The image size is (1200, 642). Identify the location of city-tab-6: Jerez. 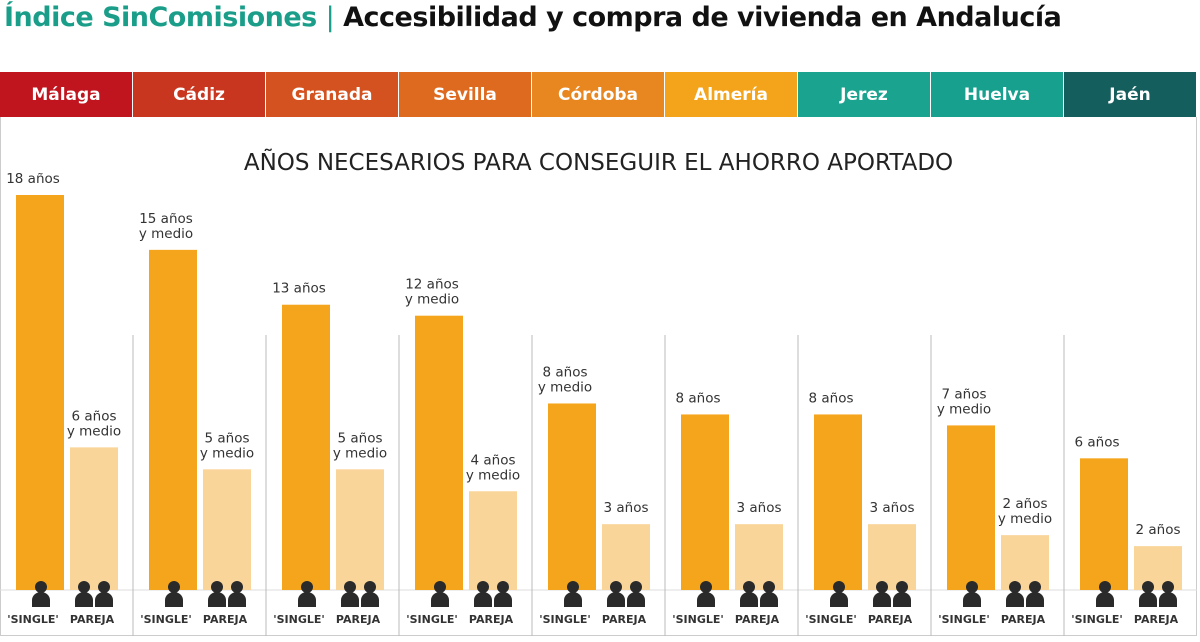
(864, 94).